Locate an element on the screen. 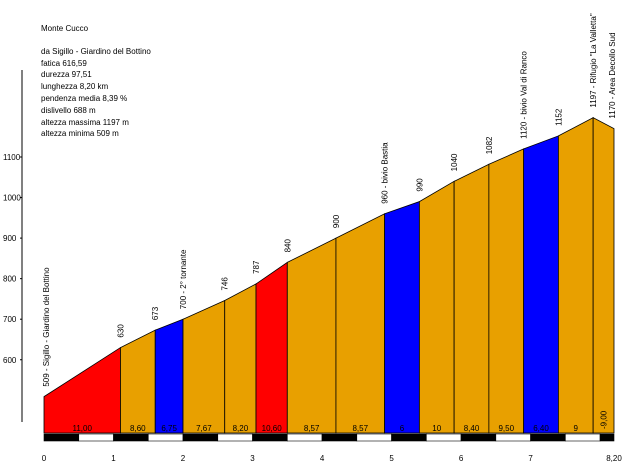  elevation-label: 1040 is located at coordinates (454, 162).